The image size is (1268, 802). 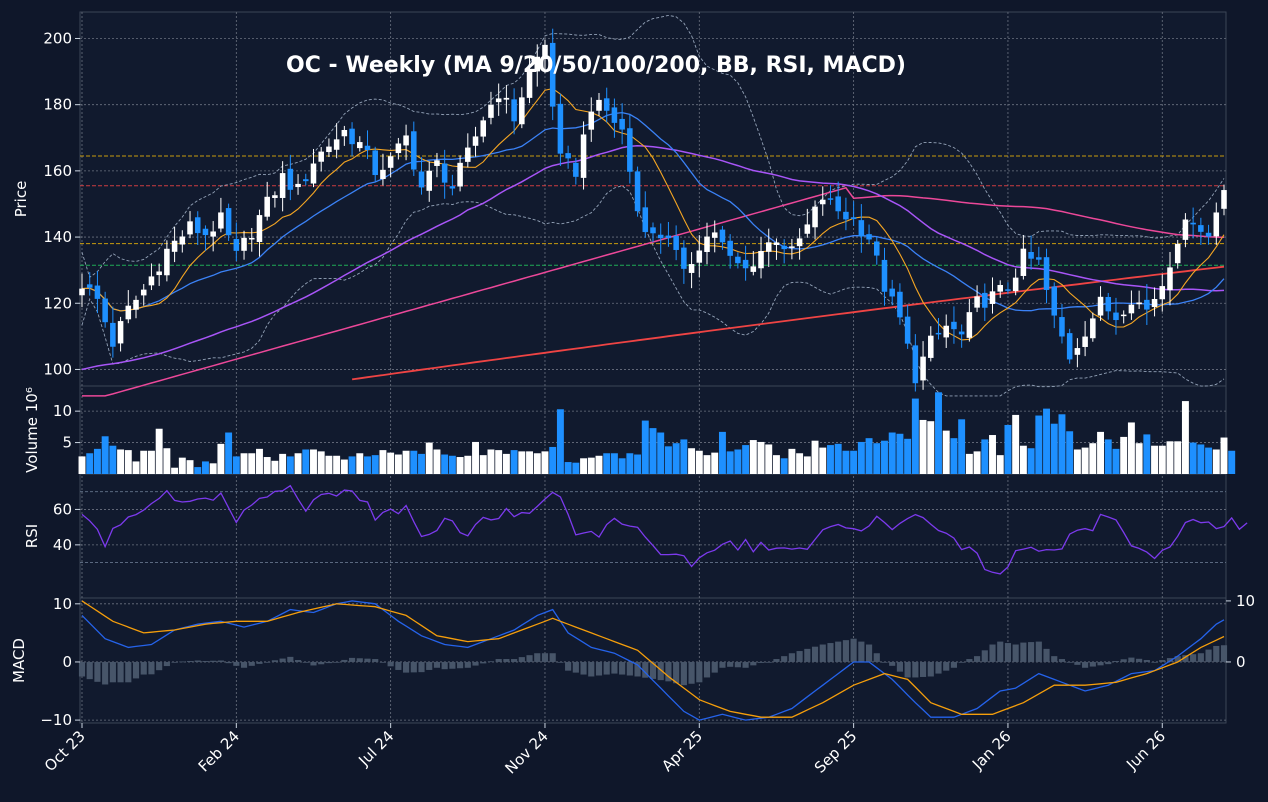 What do you see at coordinates (19, 660) in the screenshot?
I see `macd-axis-label: MACD` at bounding box center [19, 660].